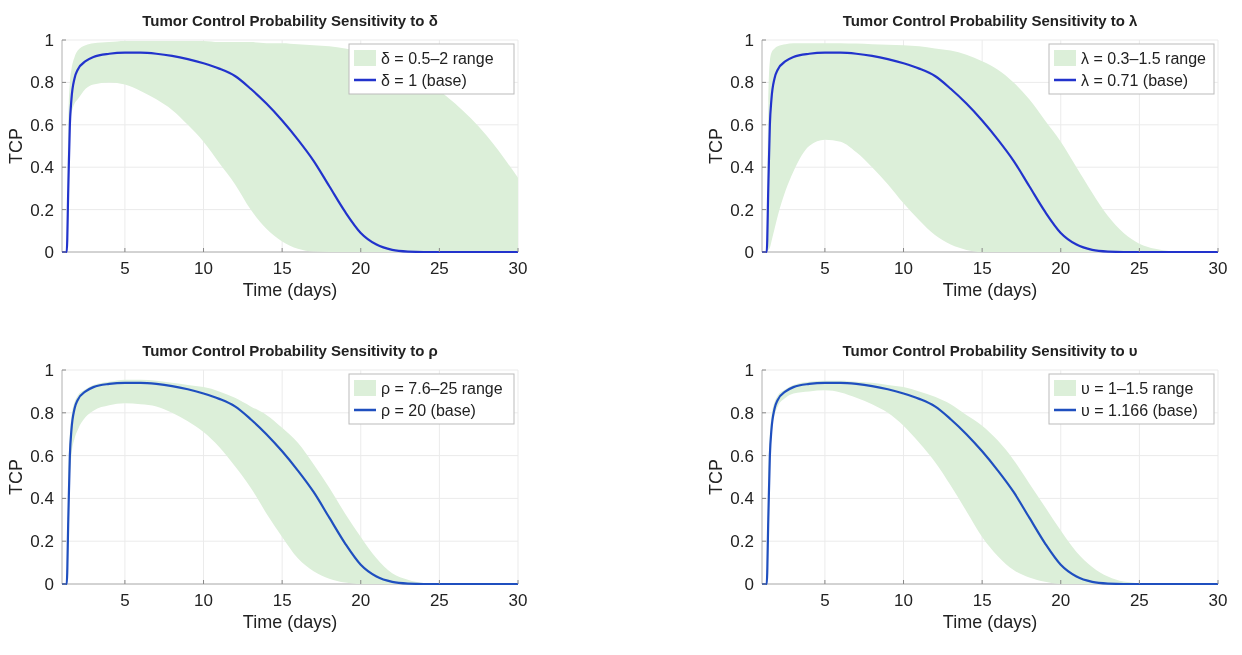 The image size is (1242, 655). I want to click on legend-label: δ = 1 (base), so click(424, 80).